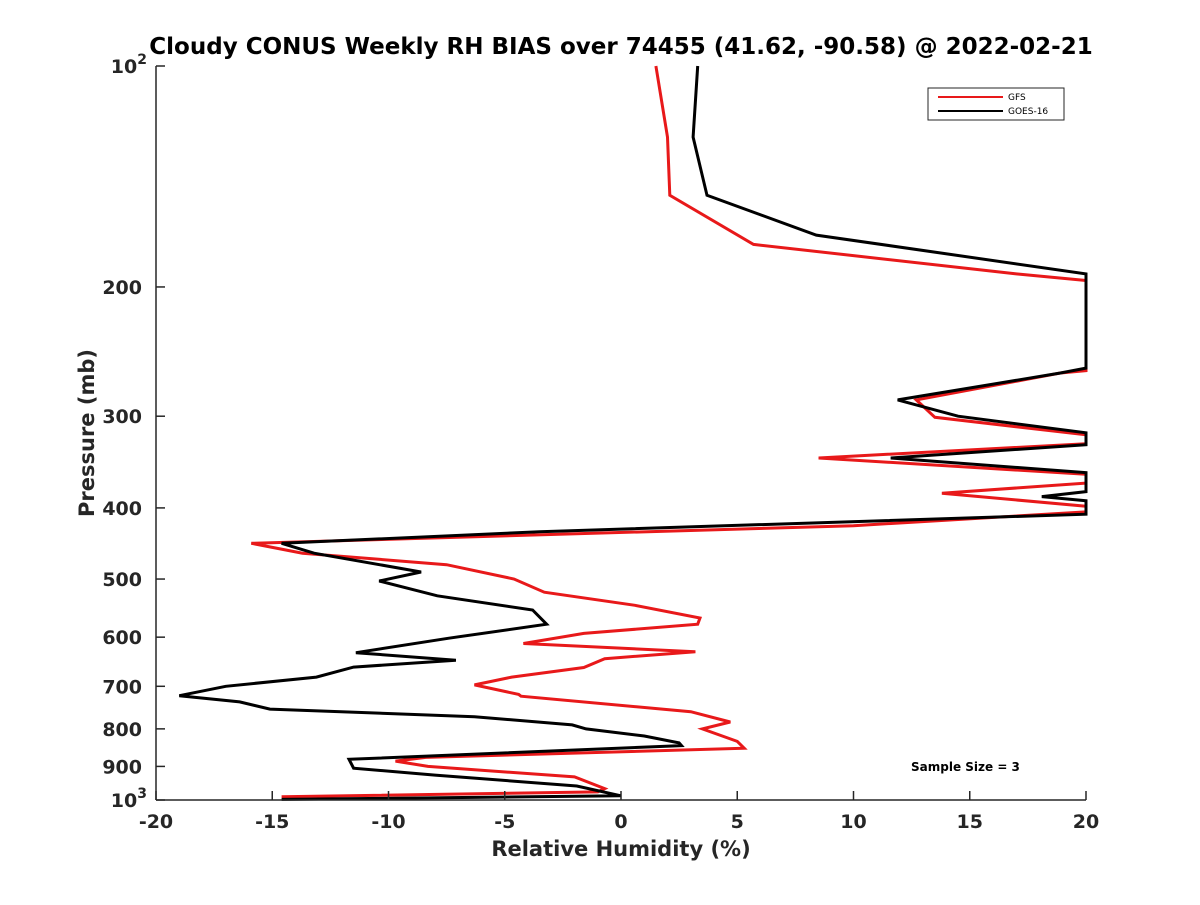 The height and width of the screenshot is (905, 1200). Describe the element at coordinates (129, 799) in the screenshot. I see `y-tick-label: 10³` at that location.